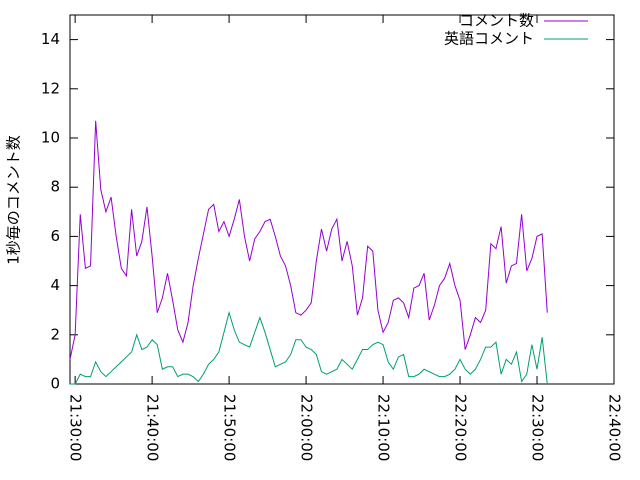 The height and width of the screenshot is (480, 640). I want to click on x-tick-label: 21:30:00, so click(76, 427).